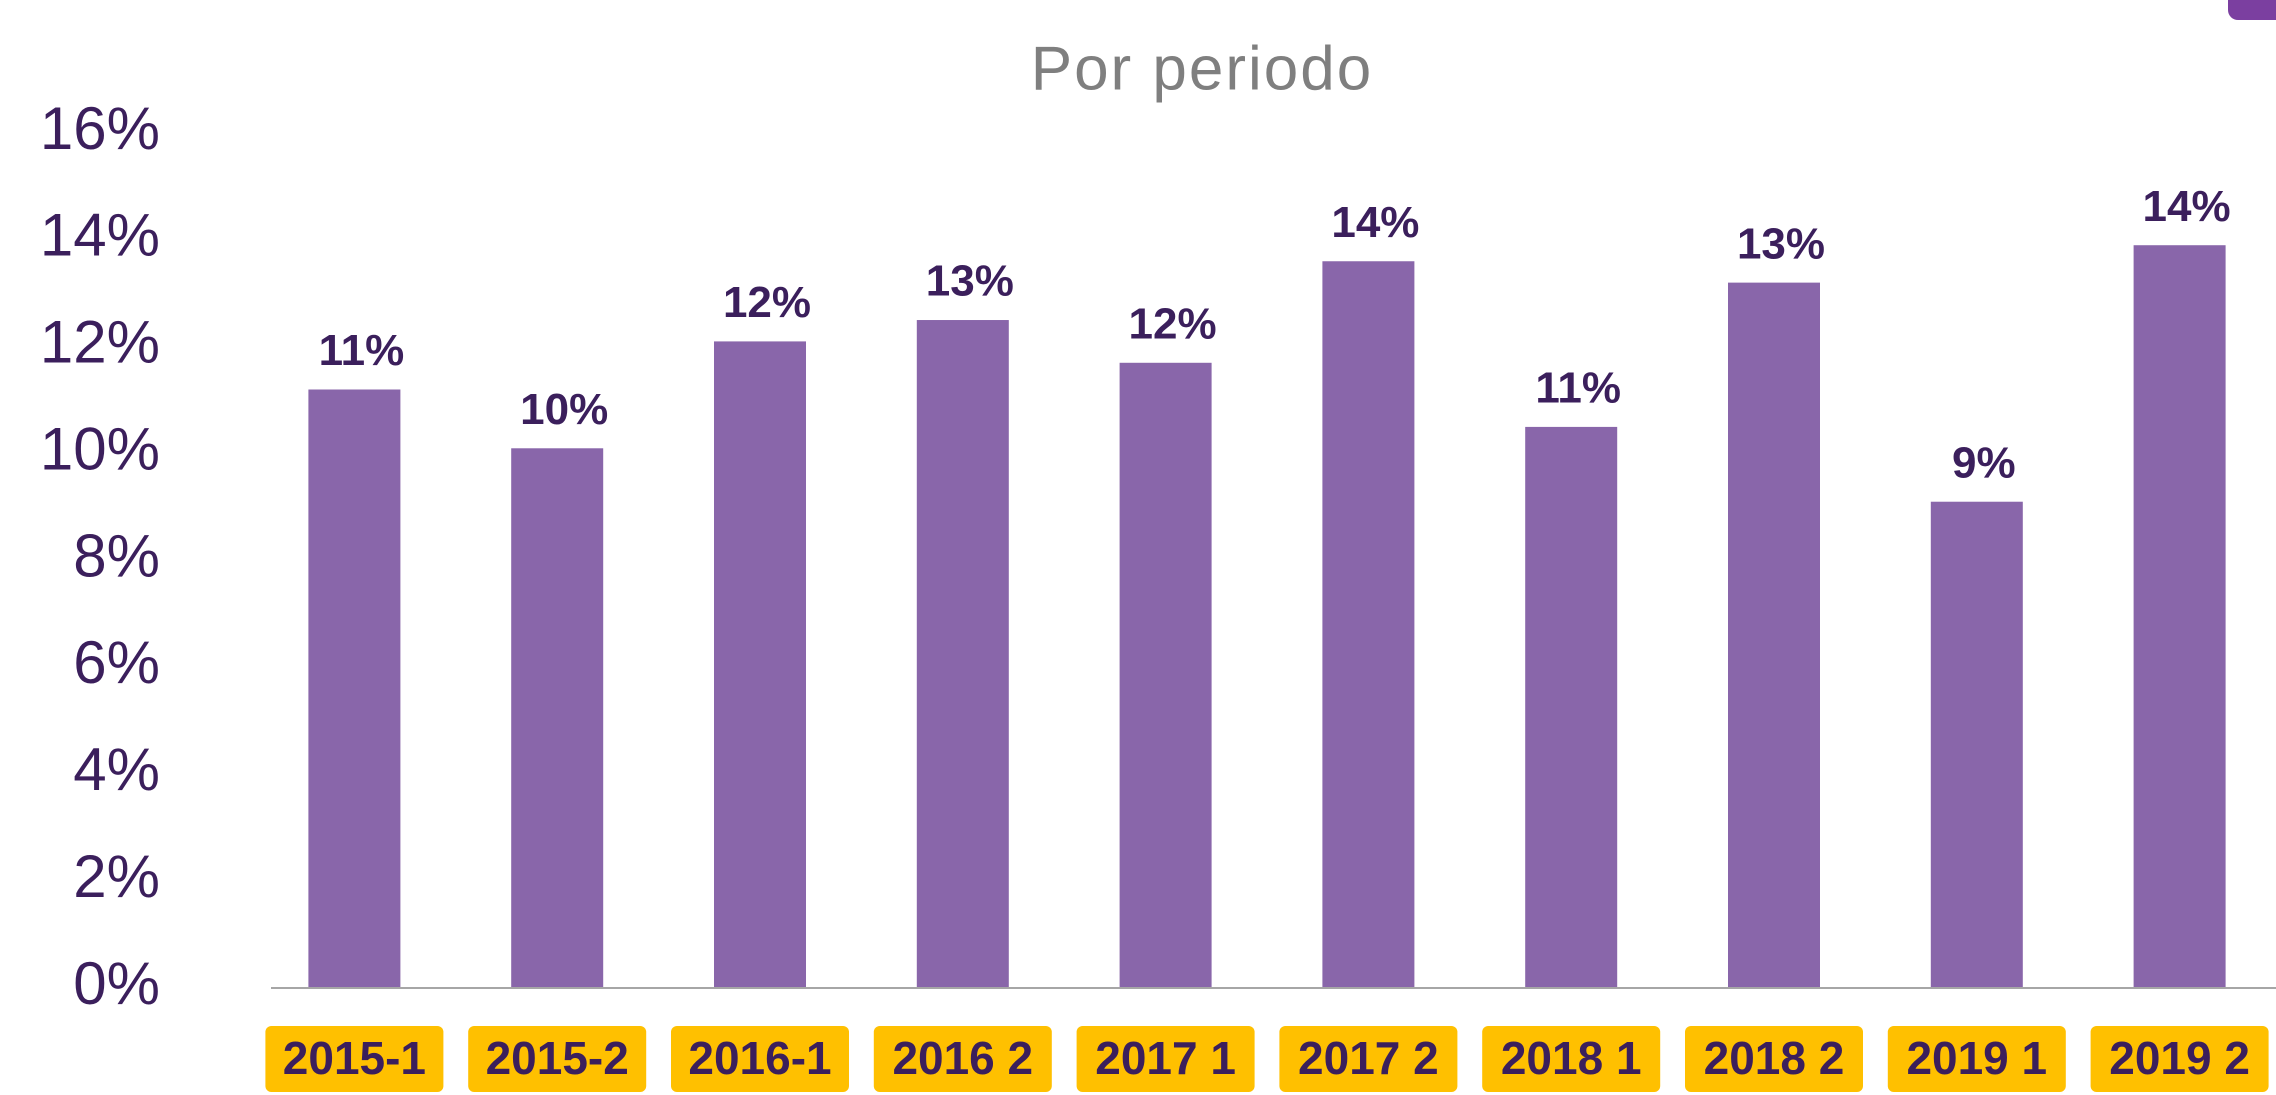 The image size is (2276, 1095). Describe the element at coordinates (116, 662) in the screenshot. I see `y-tick-label: 6%` at that location.